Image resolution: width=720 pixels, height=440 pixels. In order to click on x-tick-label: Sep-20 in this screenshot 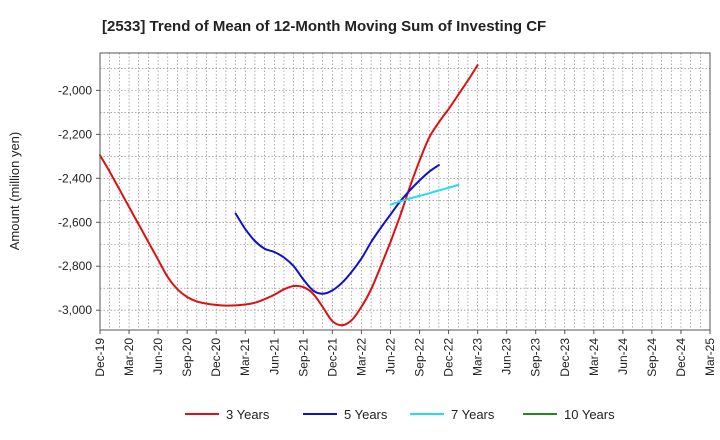, I will do `click(187, 357)`.